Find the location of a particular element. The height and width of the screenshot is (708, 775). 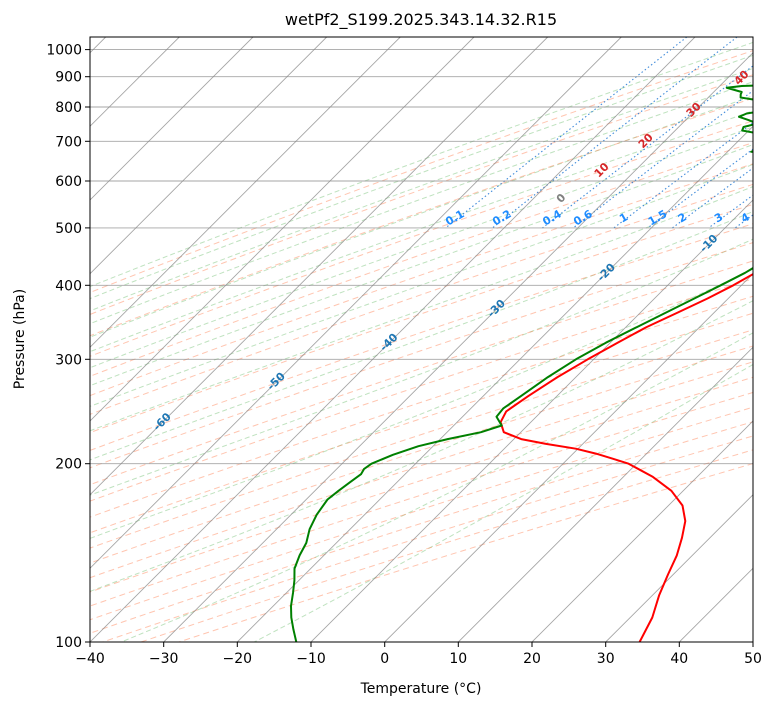

y-tick-label: 800 is located at coordinates (68, 108).